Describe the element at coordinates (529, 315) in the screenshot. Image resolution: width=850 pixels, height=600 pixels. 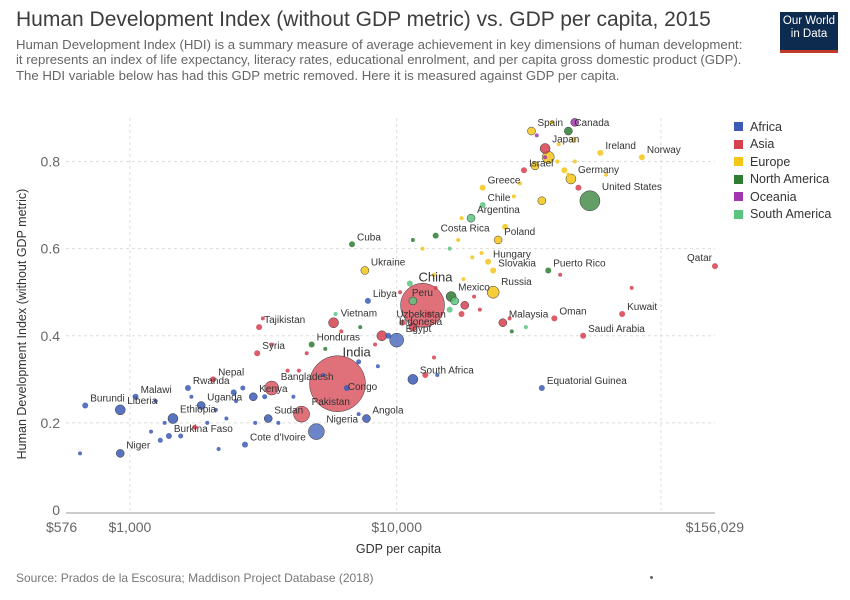
I see `point-label: Malaysia` at that location.